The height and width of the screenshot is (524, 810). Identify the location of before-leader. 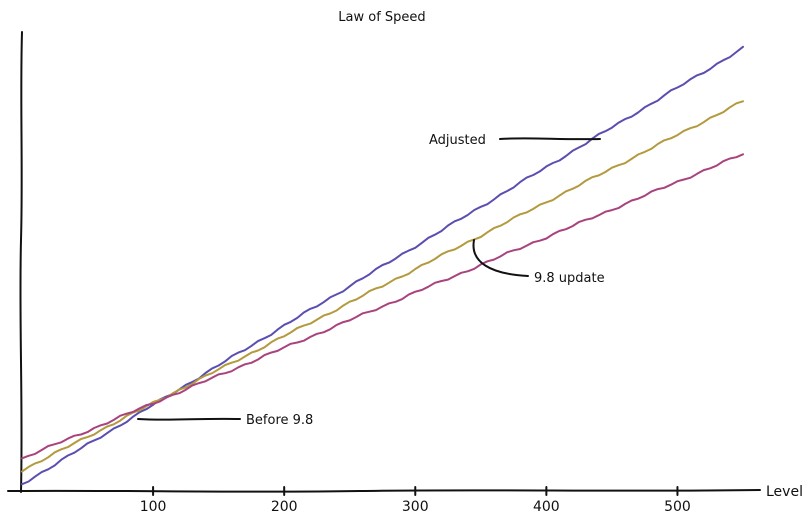
(189, 419).